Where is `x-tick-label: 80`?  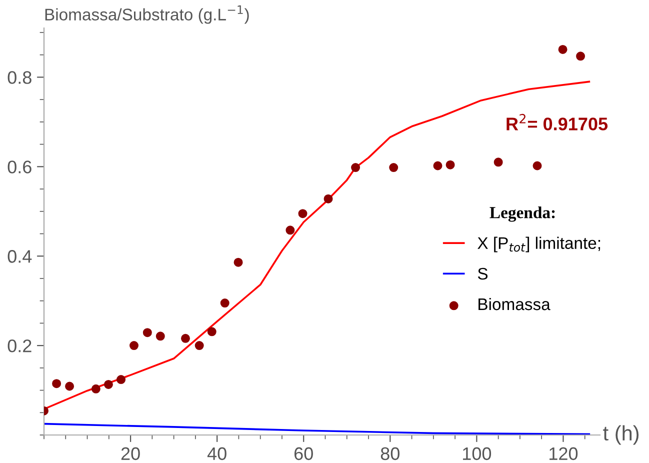 x-tick-label: 80 is located at coordinates (390, 453).